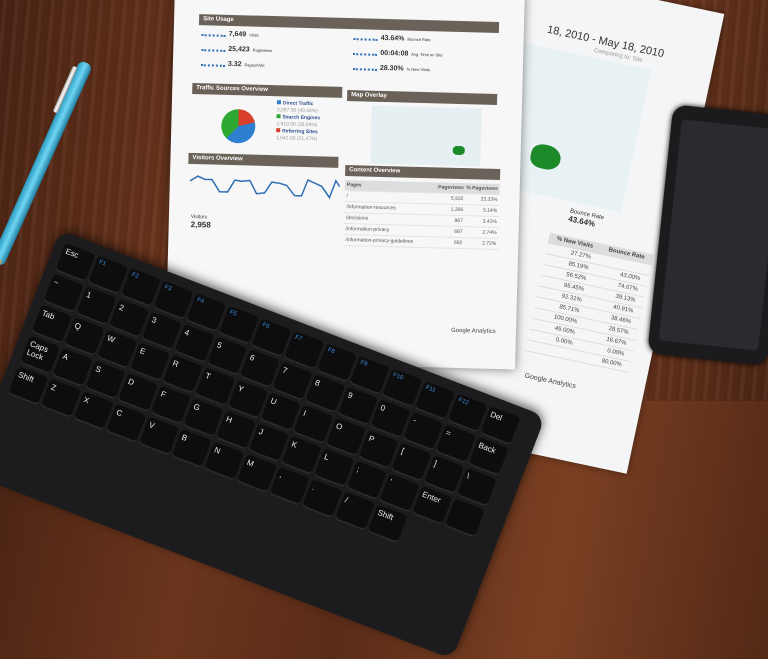  Describe the element at coordinates (468, 476) in the screenshot. I see `key-label: \` at that location.